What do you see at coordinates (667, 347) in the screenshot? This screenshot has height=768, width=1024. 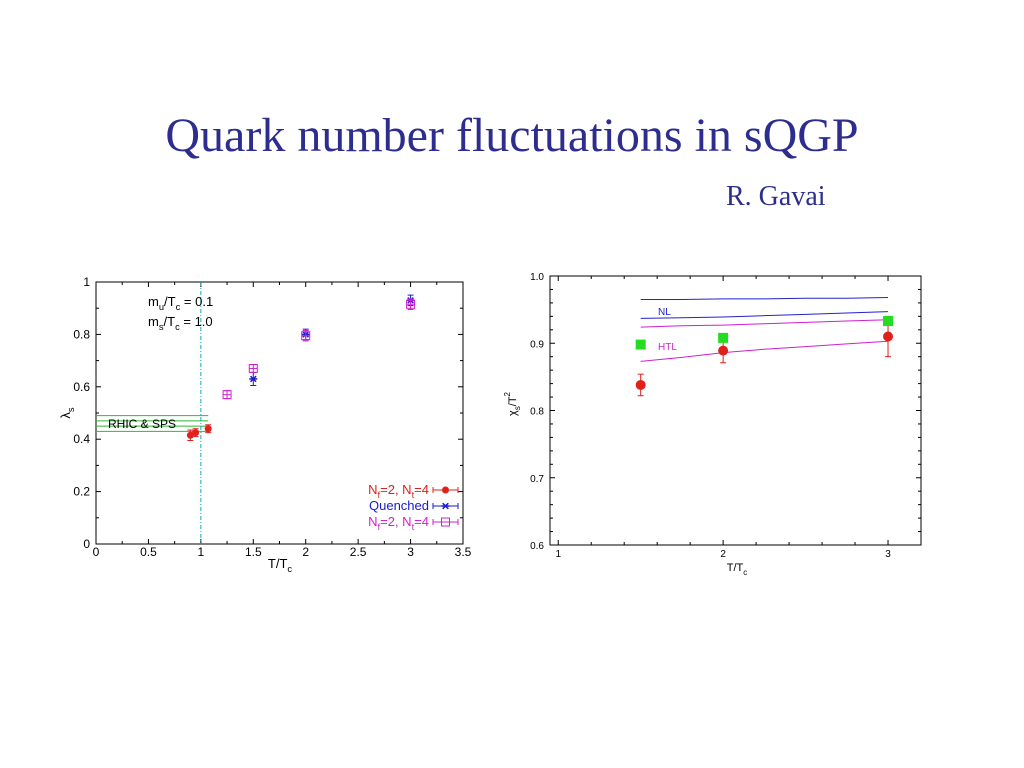 I see `htl-curve-label: HTL` at bounding box center [667, 347].